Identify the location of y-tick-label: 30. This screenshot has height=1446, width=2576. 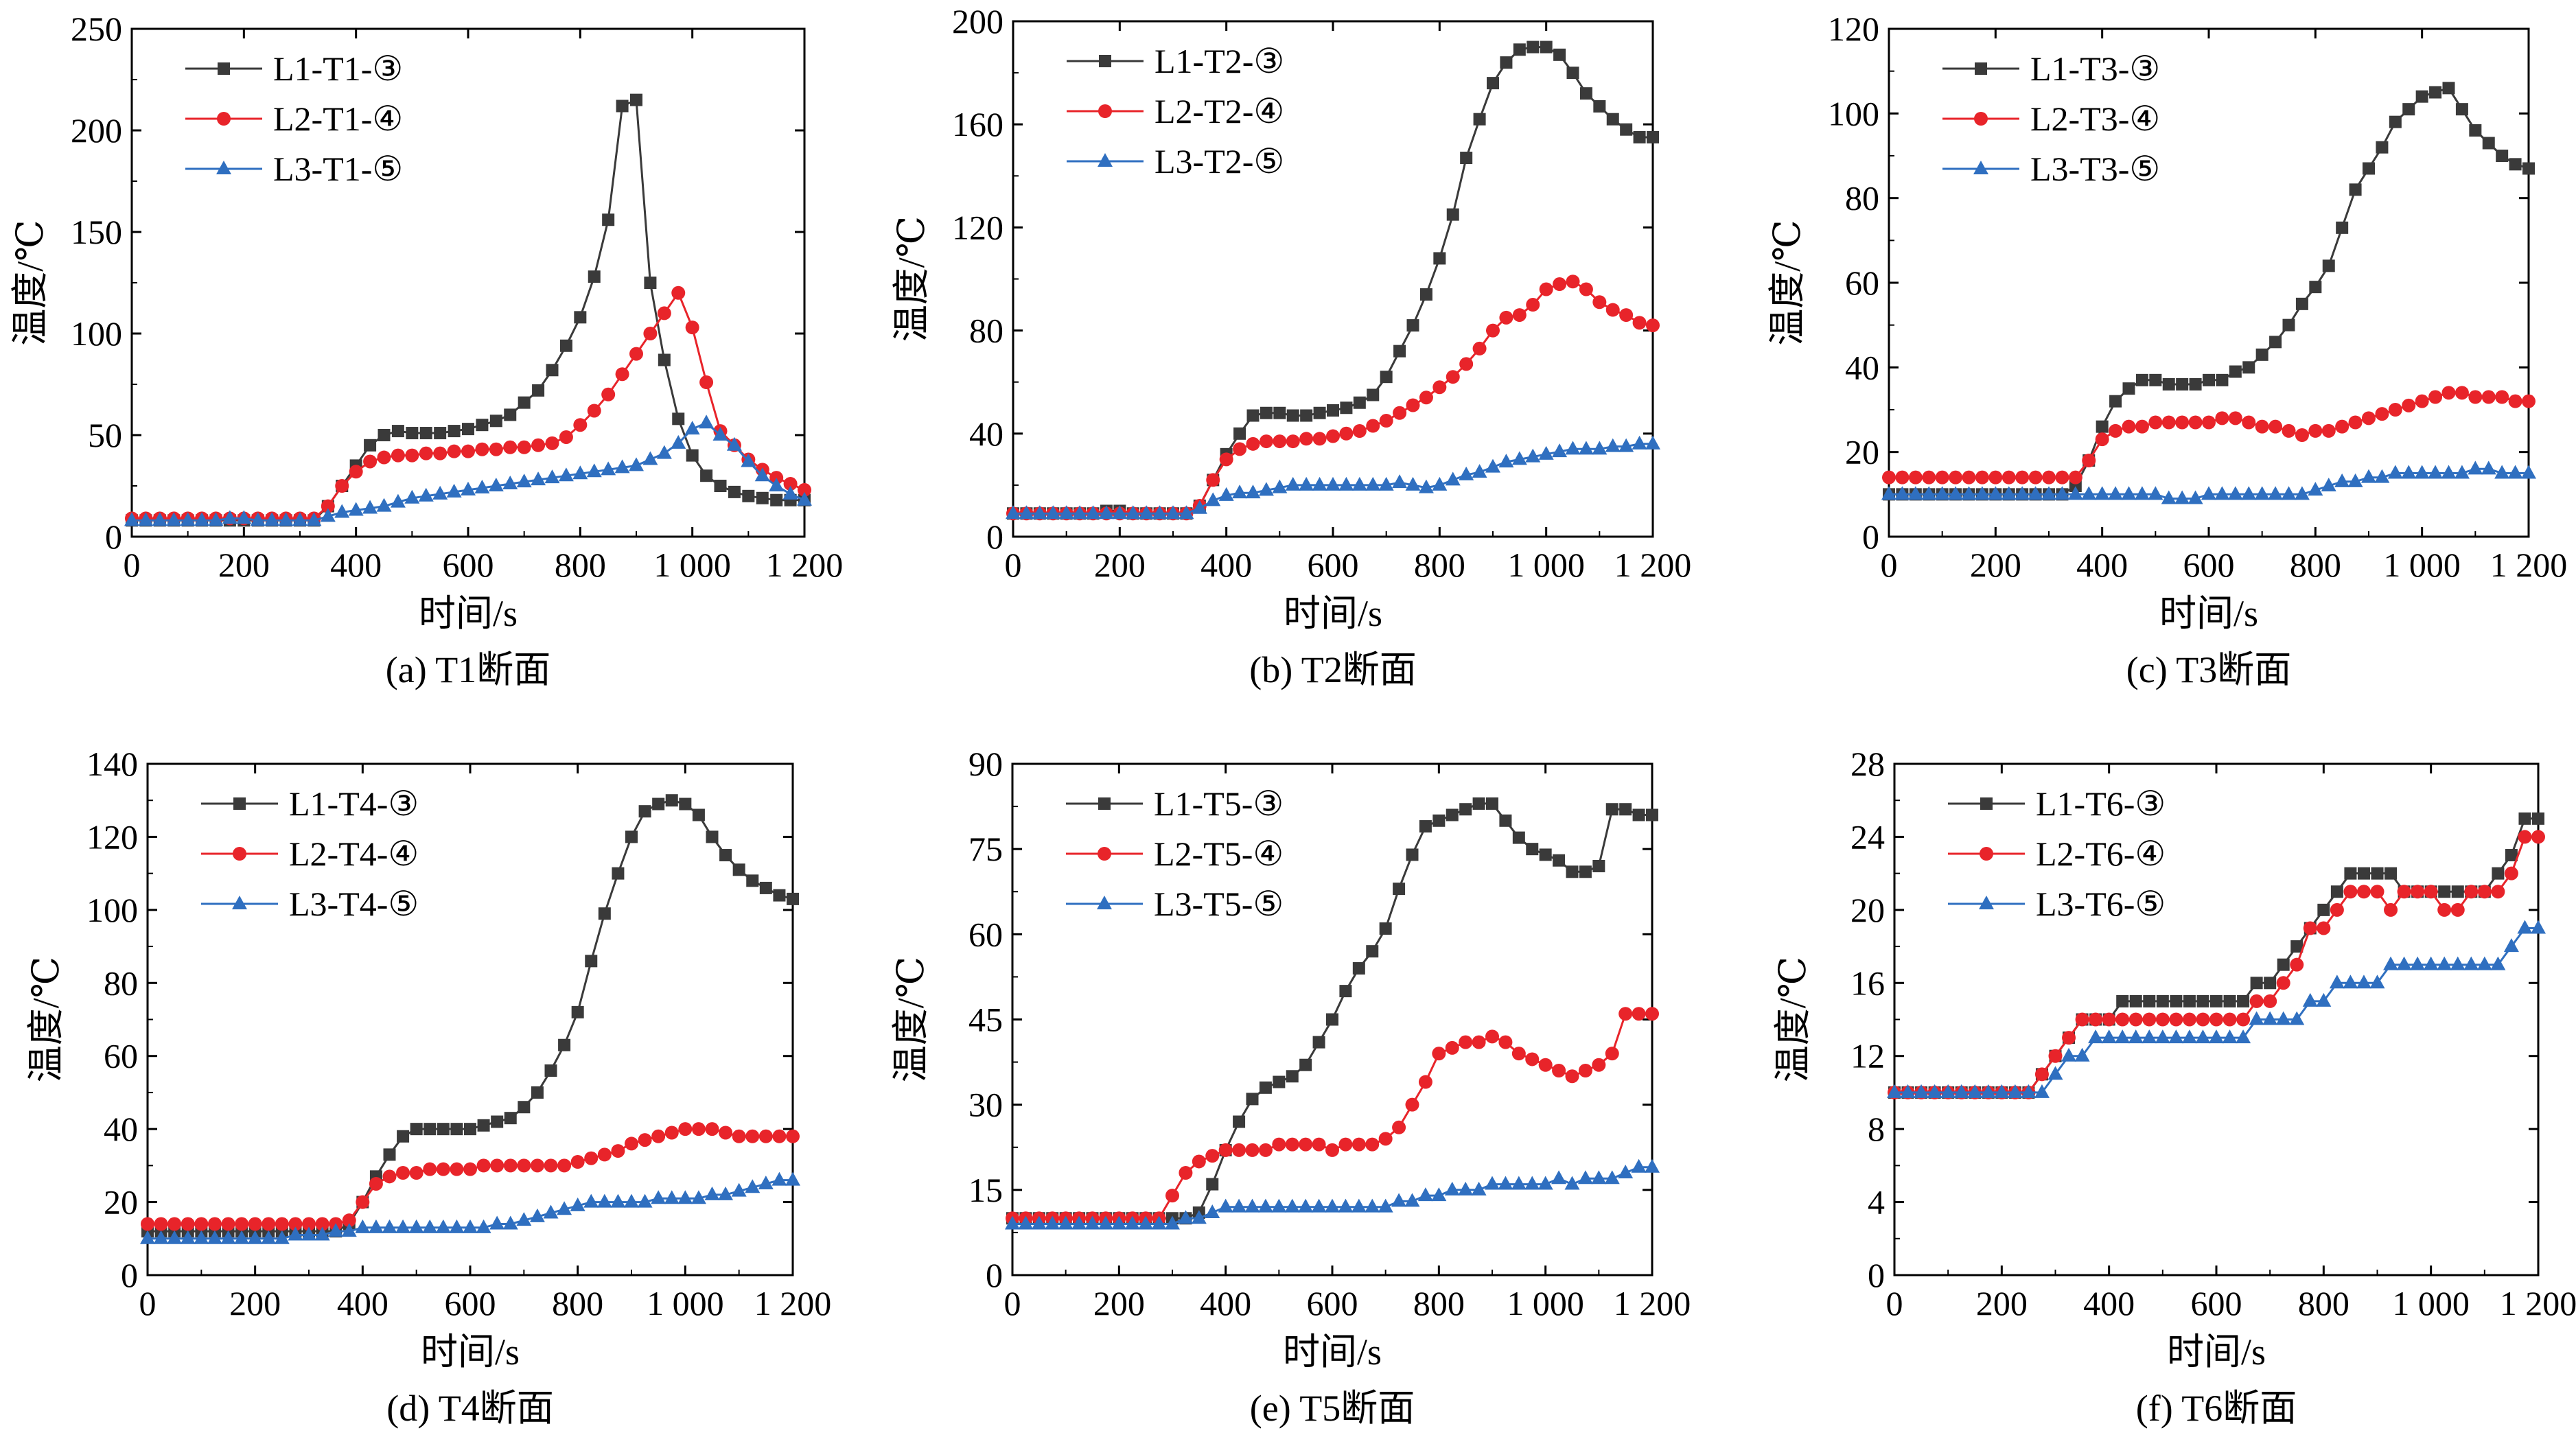
(985, 1105).